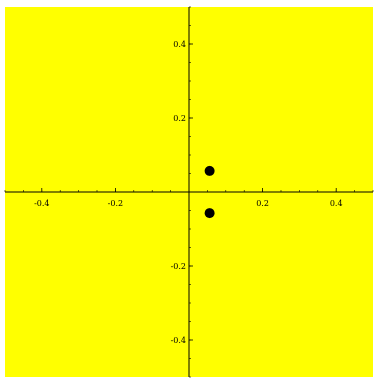 Image resolution: width=379 pixels, height=388 pixels. I want to click on y-tick-label: 0.4, so click(179, 44).